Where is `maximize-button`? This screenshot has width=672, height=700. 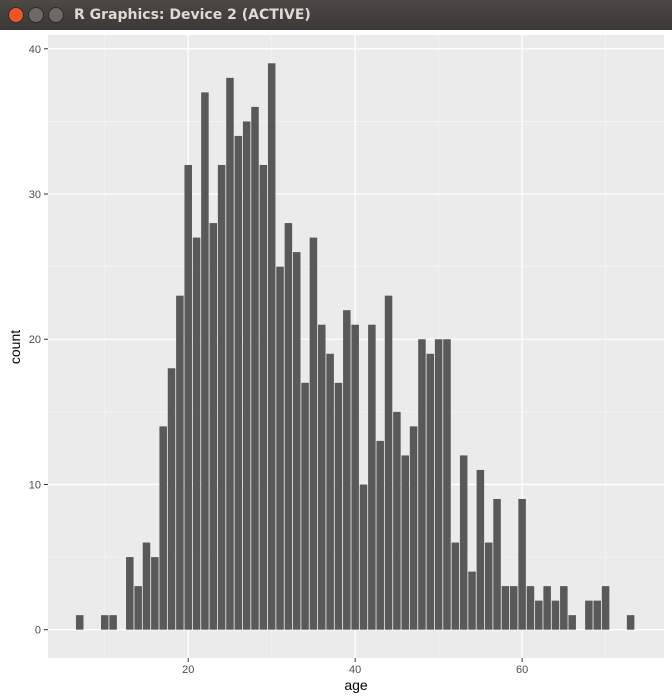
maximize-button is located at coordinates (56, 15).